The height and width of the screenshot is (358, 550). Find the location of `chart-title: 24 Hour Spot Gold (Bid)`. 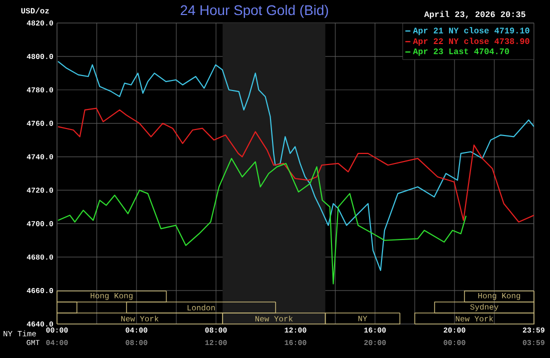

chart-title: 24 Hour Spot Gold (Bid) is located at coordinates (254, 11).